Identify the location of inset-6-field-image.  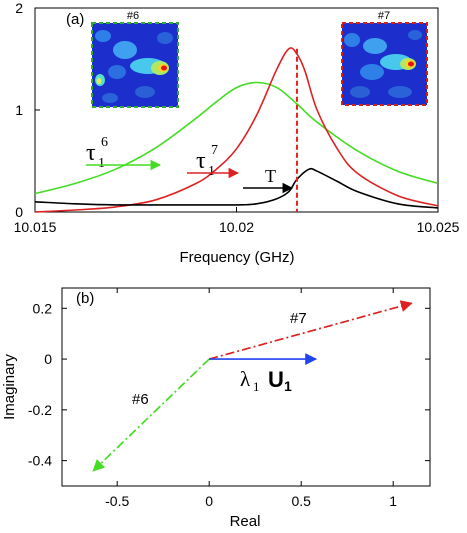
(135, 65).